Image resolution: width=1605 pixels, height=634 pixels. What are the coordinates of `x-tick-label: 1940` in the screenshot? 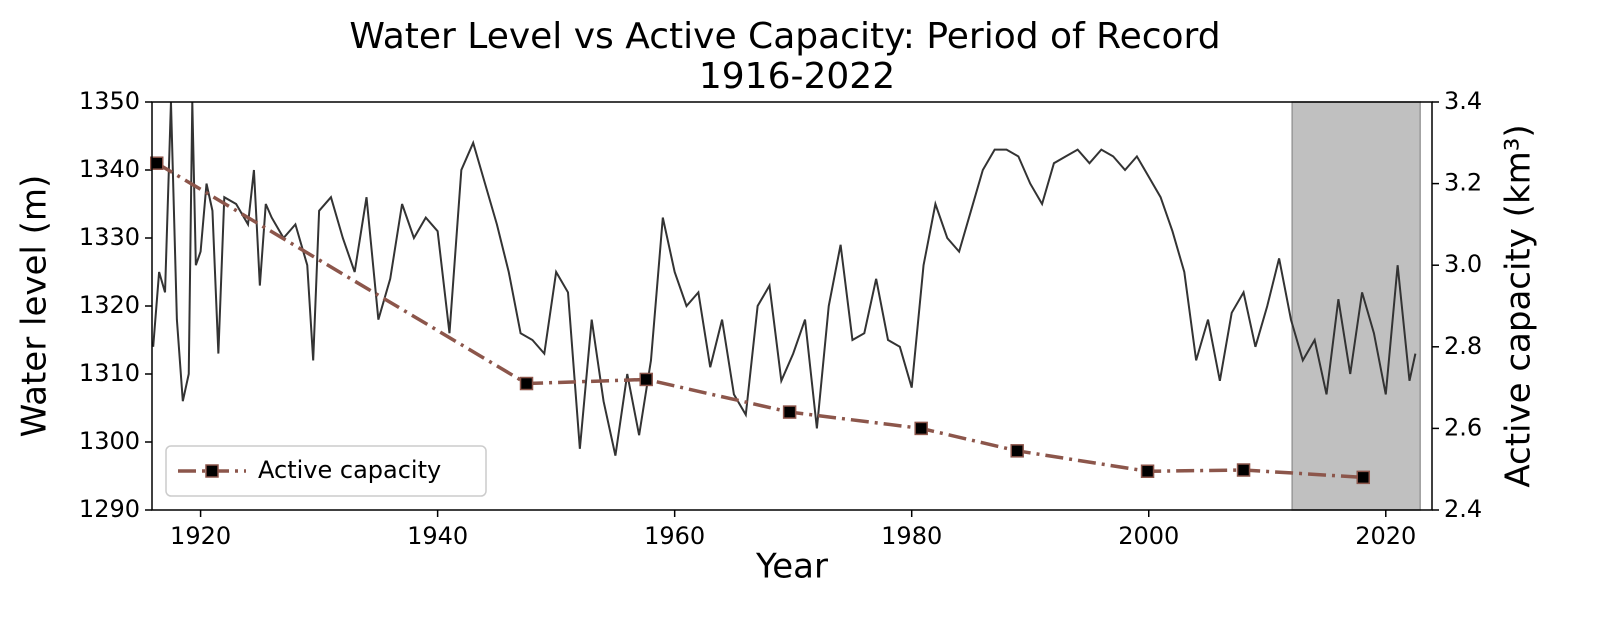 It's located at (437, 536).